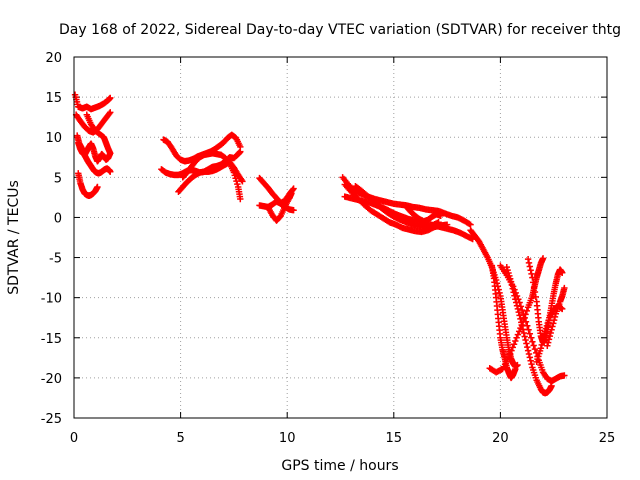  I want to click on series-arc-a4, so click(93, 154).